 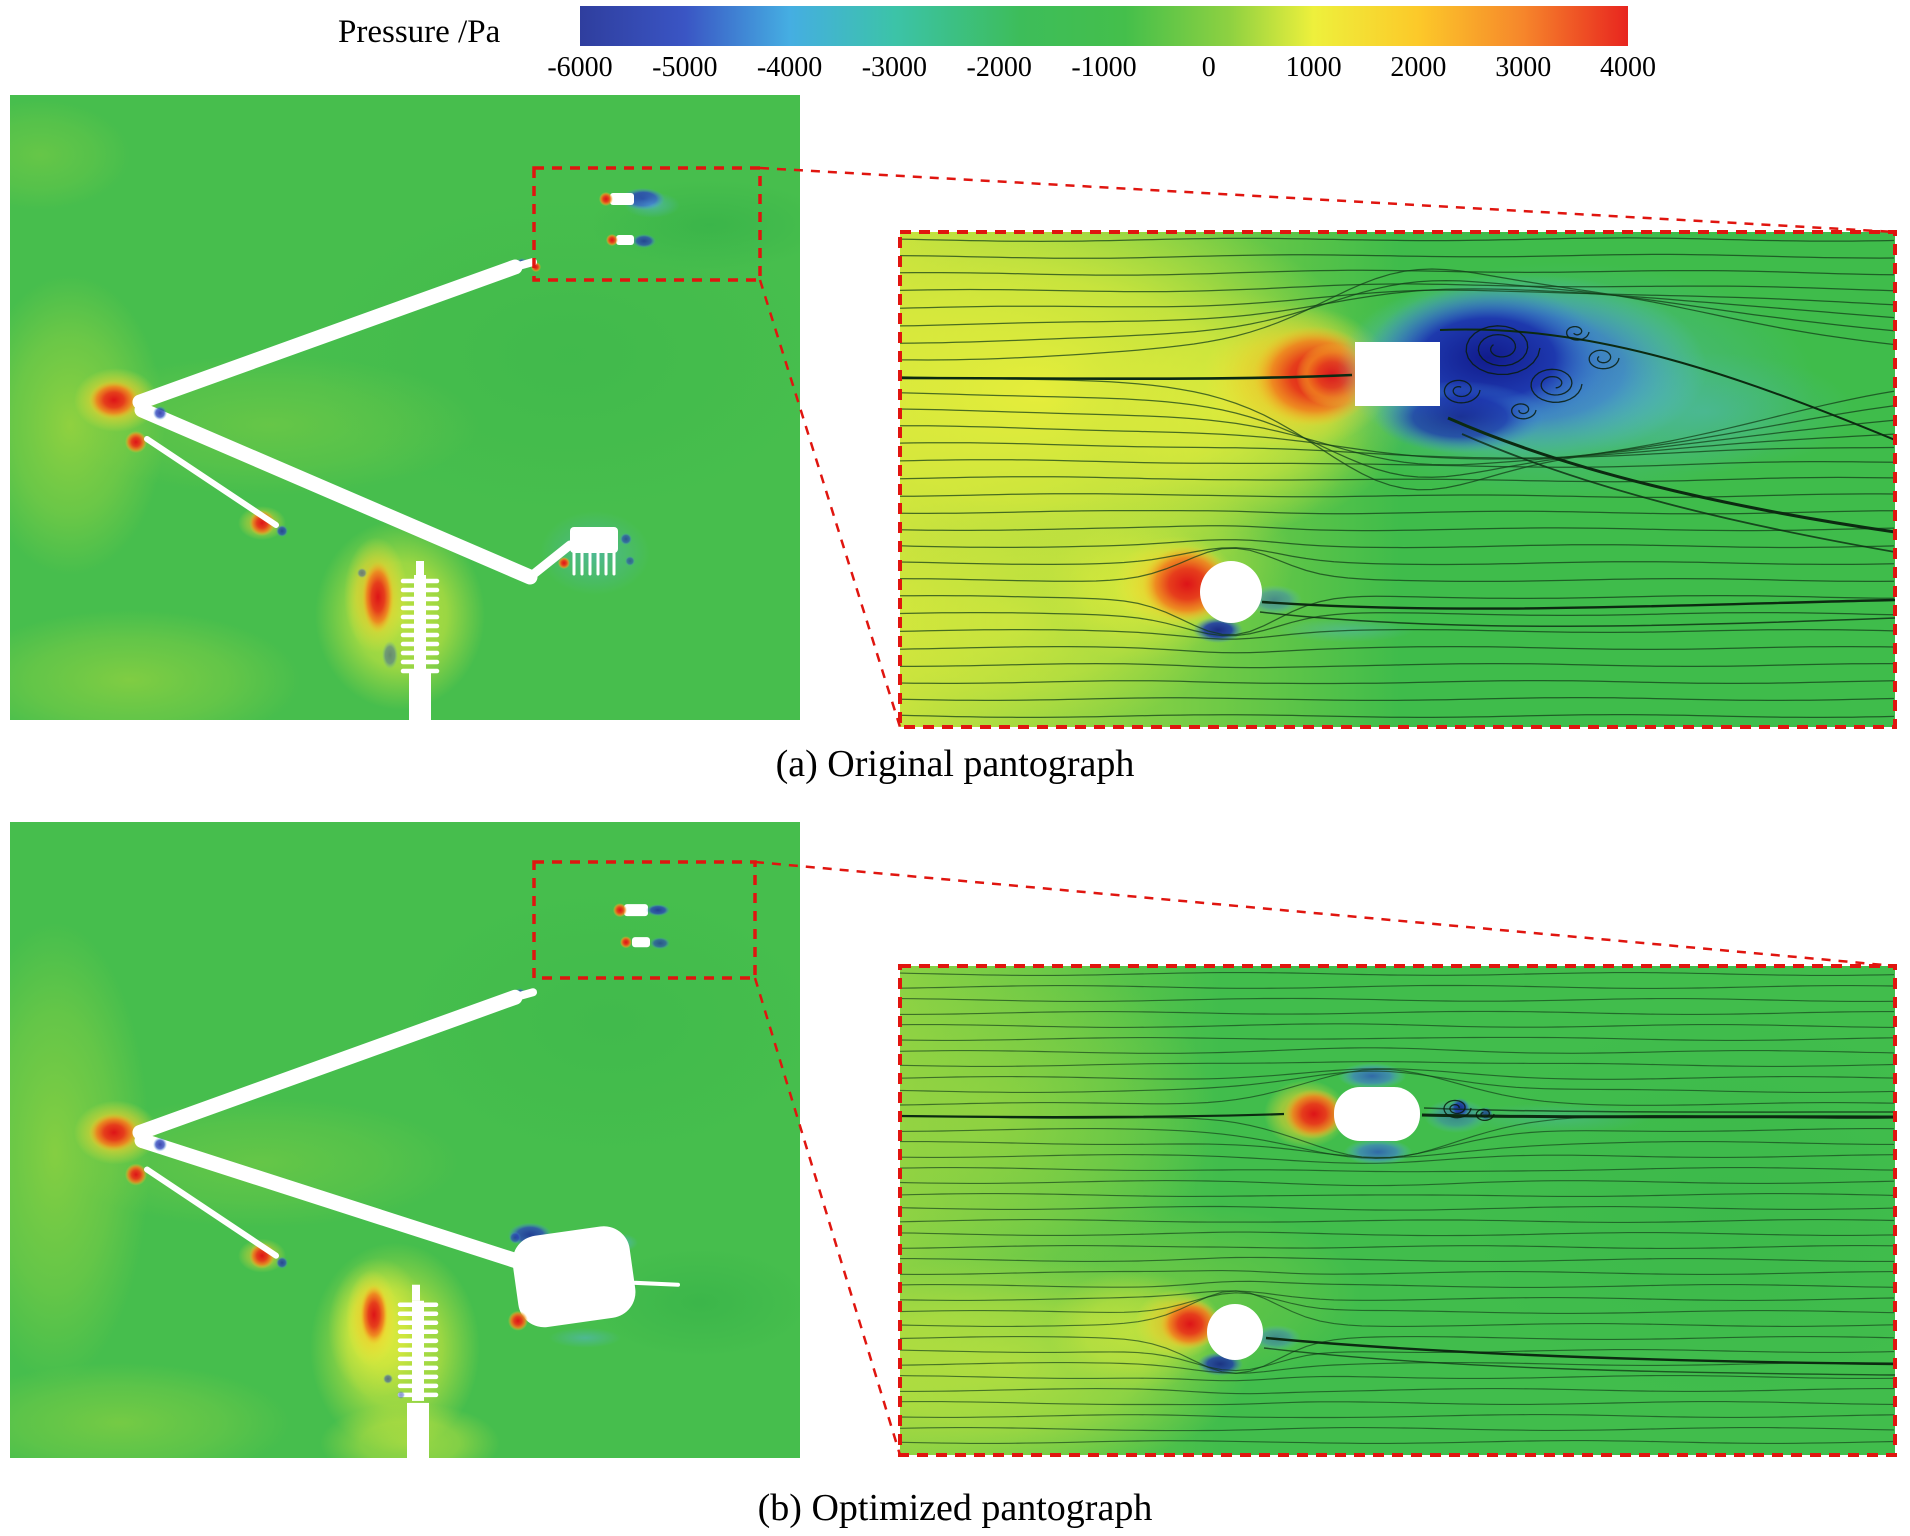 I want to click on colorbar-tick: 1000, so click(x=1313, y=67).